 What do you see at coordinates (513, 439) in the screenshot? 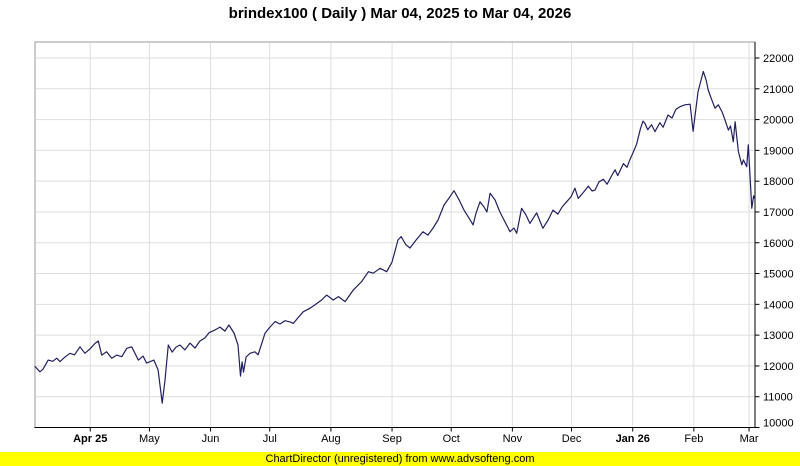
I see `x-axis-label: Nov` at bounding box center [513, 439].